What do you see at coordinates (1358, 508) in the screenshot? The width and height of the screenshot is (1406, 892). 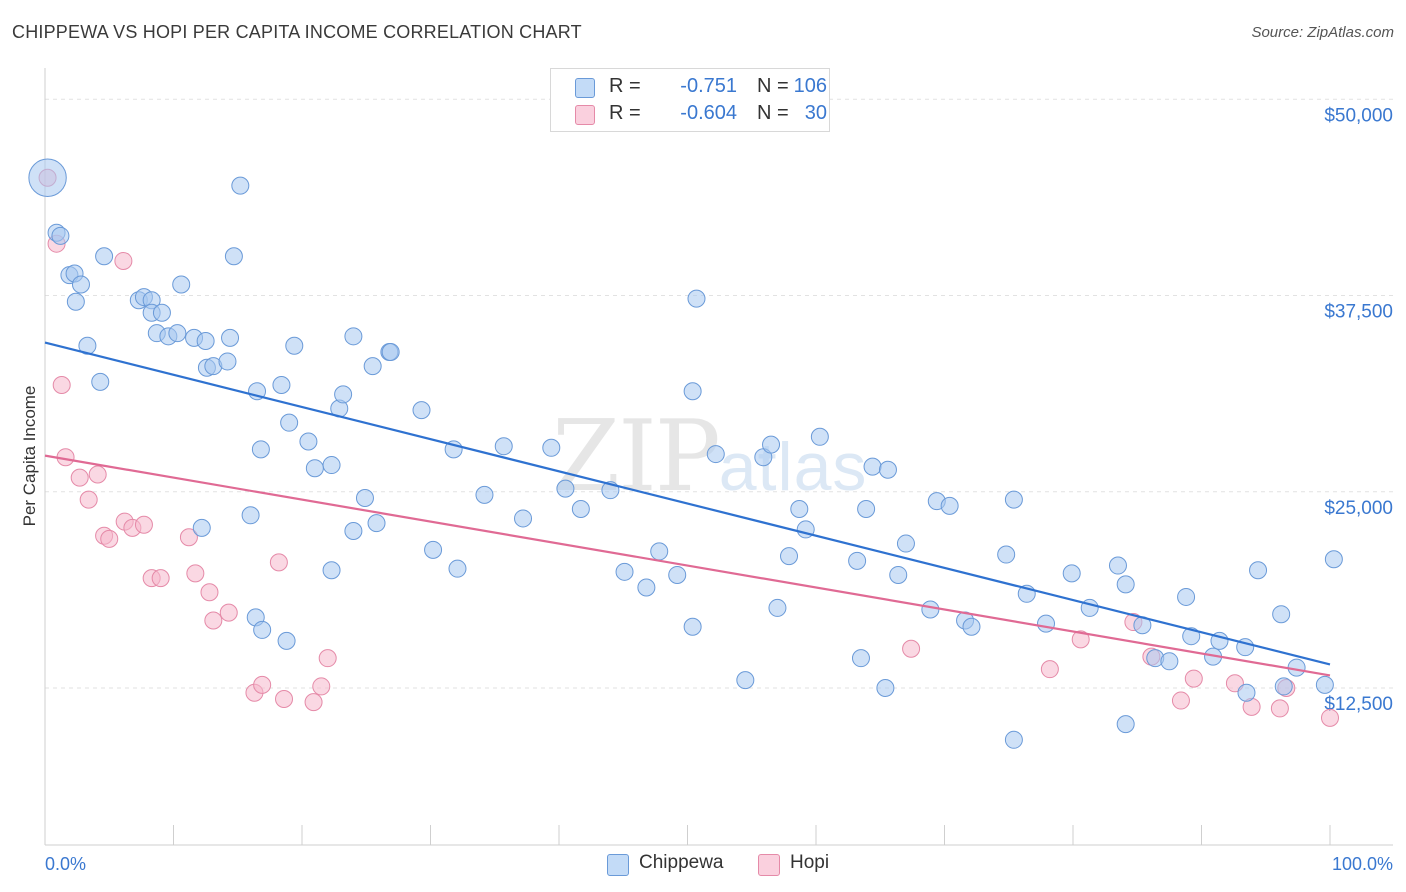 I see `y-tick-label: $25,000` at bounding box center [1358, 508].